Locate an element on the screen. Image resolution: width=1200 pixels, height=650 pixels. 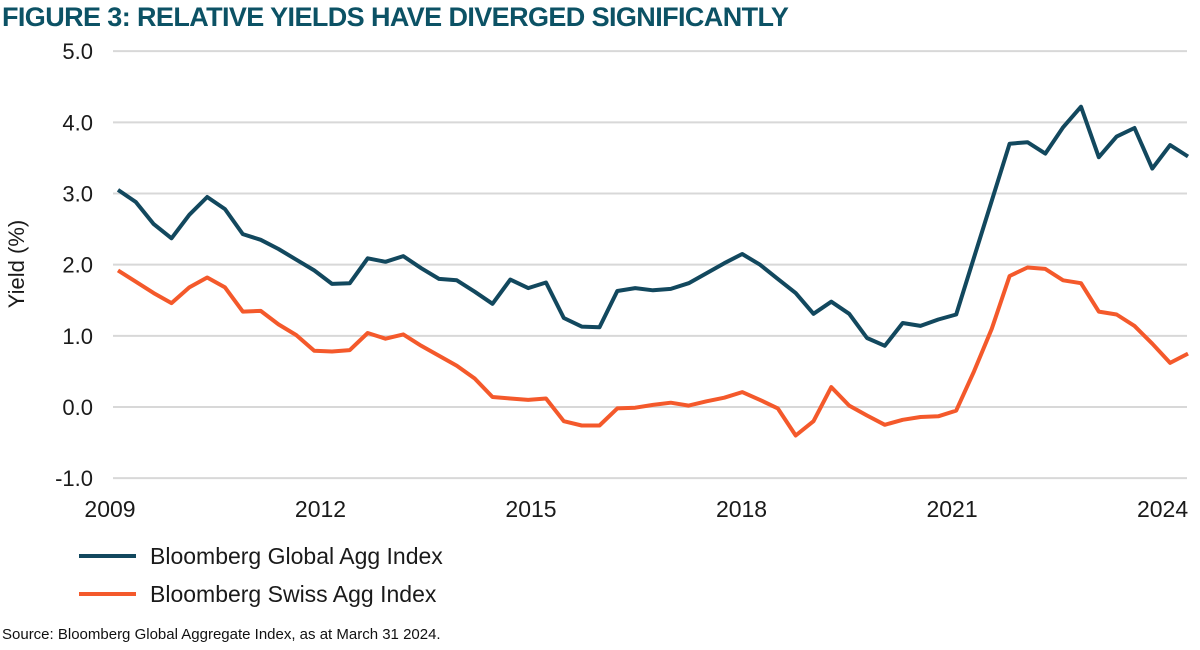
legend-item-swiss-agg: Bloomberg Swiss Agg Index is located at coordinates (261, 594).